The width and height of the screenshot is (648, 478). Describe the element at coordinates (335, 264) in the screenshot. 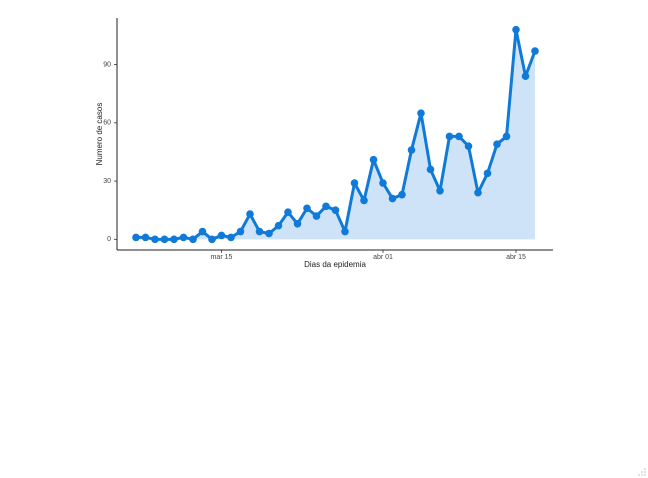

I see `x-axis-label: Dias da epidemia` at that location.